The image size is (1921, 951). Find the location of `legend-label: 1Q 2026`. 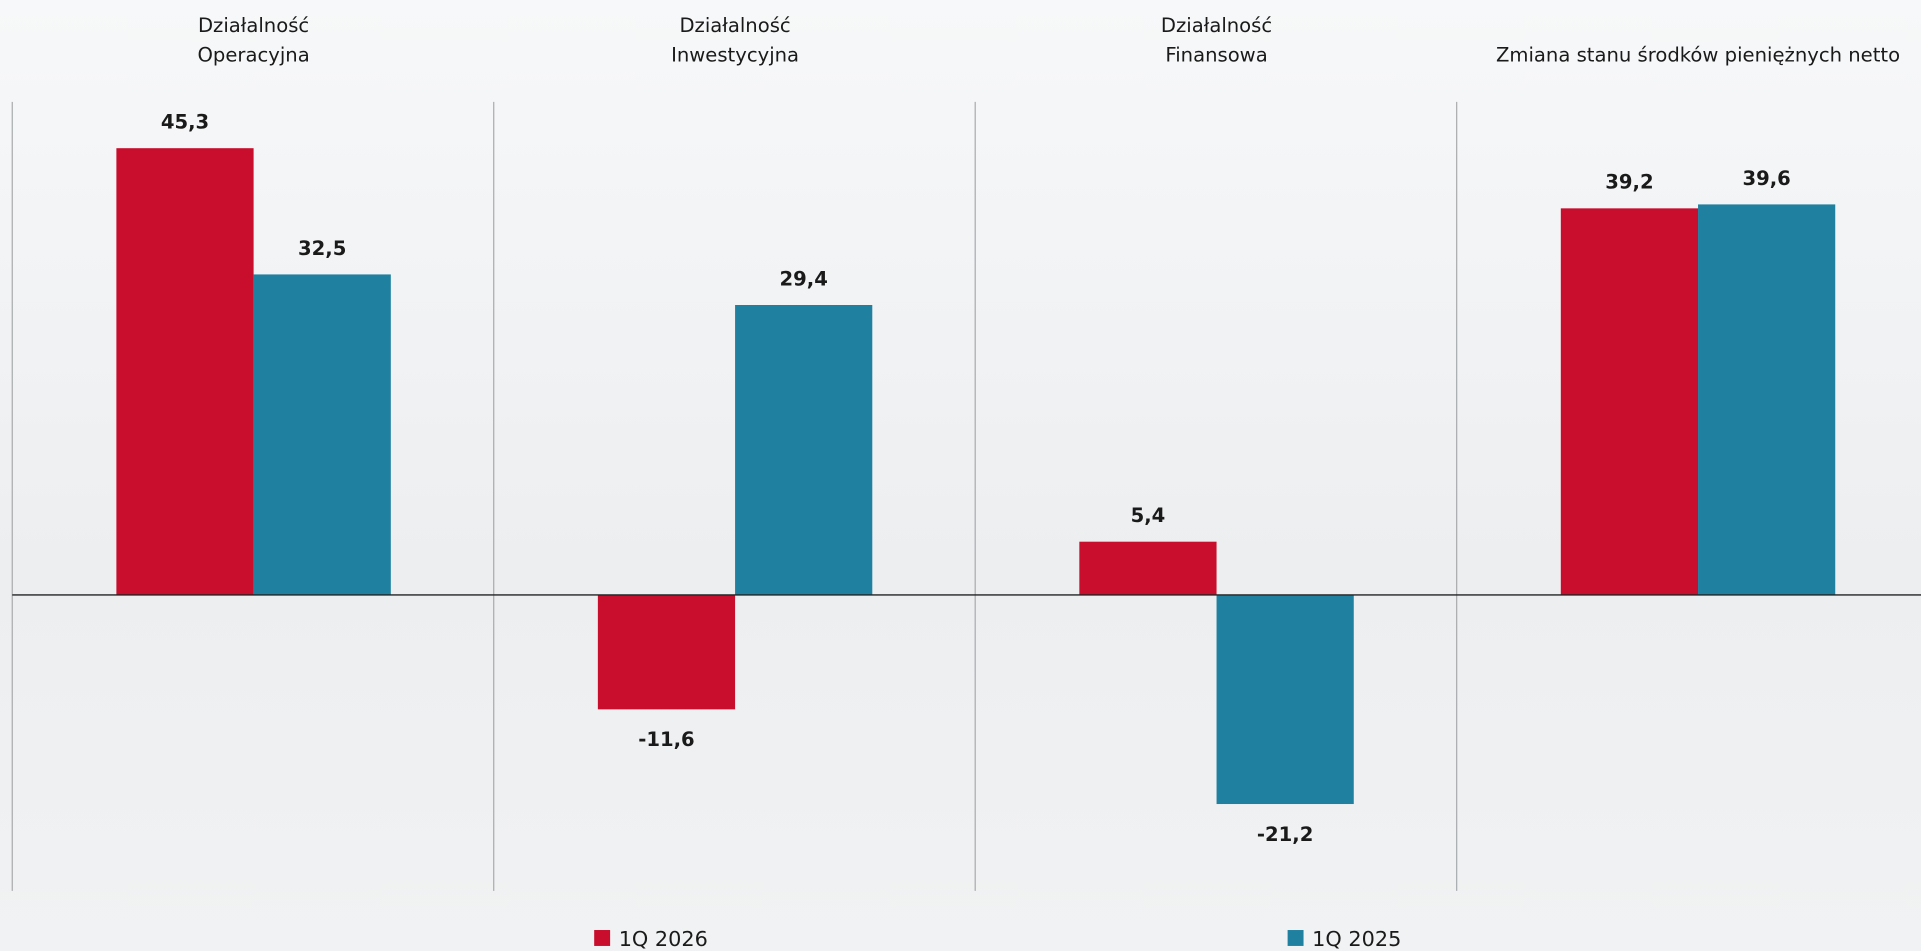

legend-label: 1Q 2026 is located at coordinates (663, 939).